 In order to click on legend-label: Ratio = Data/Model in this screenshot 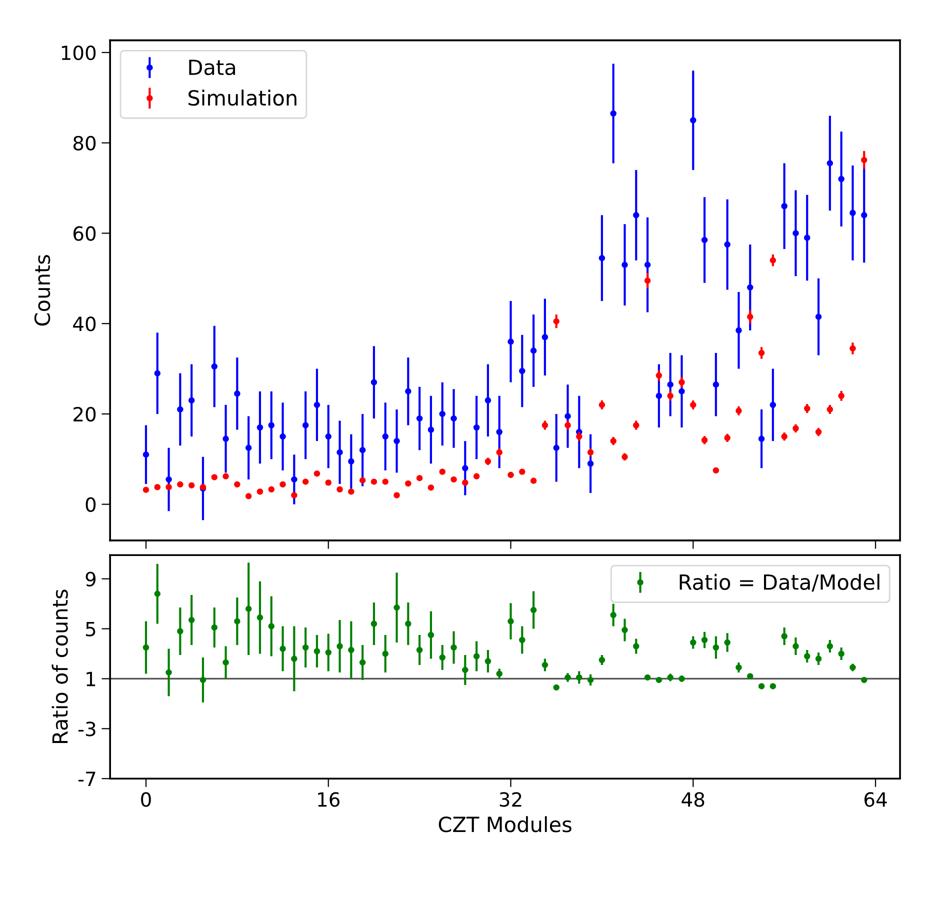, I will do `click(780, 583)`.